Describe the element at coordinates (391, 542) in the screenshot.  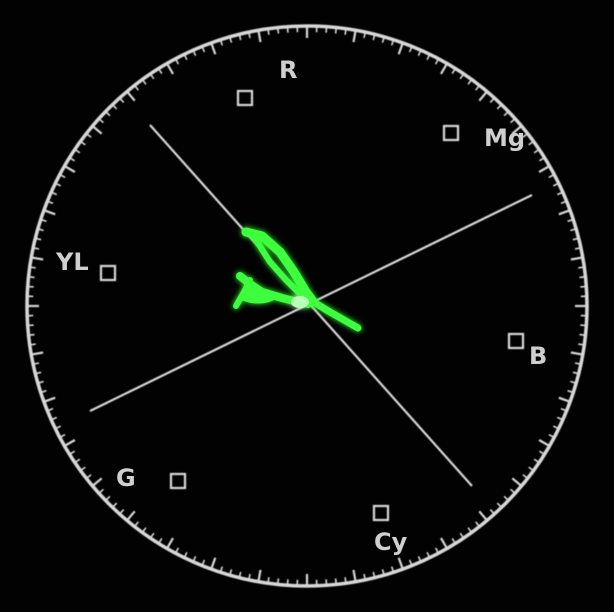
I see `target-label-cy: Cy` at that location.